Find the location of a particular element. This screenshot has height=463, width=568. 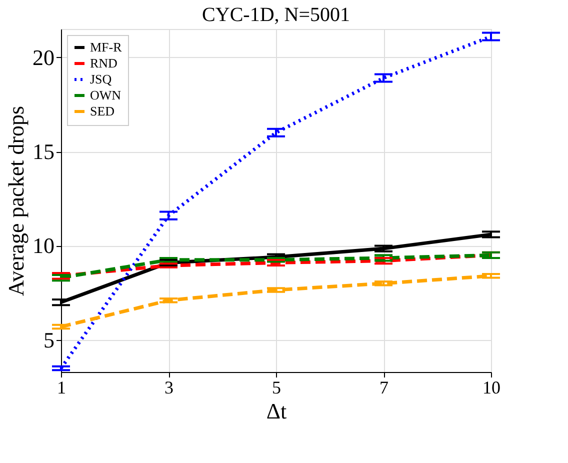

legend-label: MF-R is located at coordinates (106, 47).